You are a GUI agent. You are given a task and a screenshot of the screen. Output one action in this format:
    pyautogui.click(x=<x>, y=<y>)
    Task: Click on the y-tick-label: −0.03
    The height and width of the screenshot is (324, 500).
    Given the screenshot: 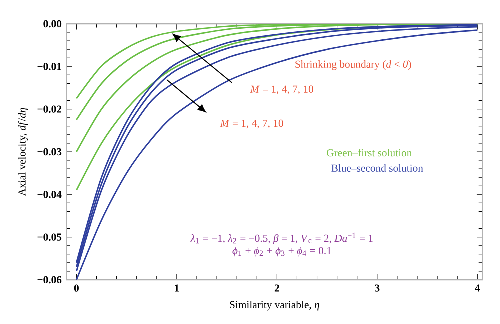 What is the action you would take?
    pyautogui.click(x=50, y=152)
    